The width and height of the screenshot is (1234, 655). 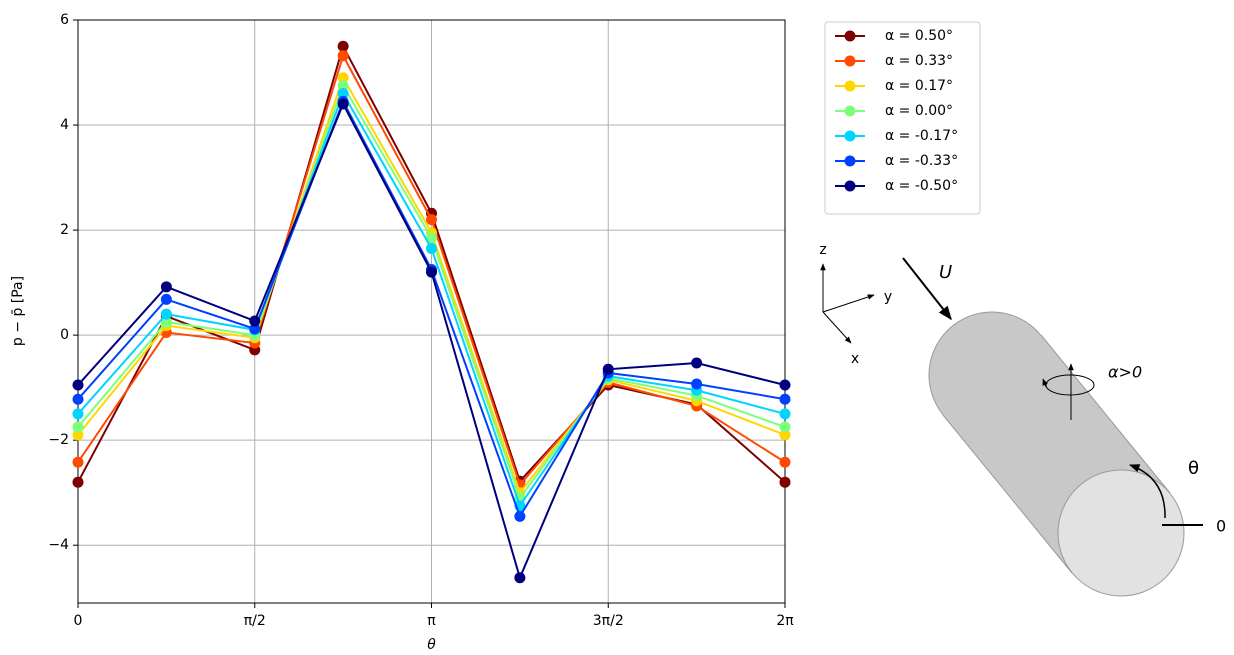 I want to click on legend-label: α = 0.00°, so click(x=919, y=111).